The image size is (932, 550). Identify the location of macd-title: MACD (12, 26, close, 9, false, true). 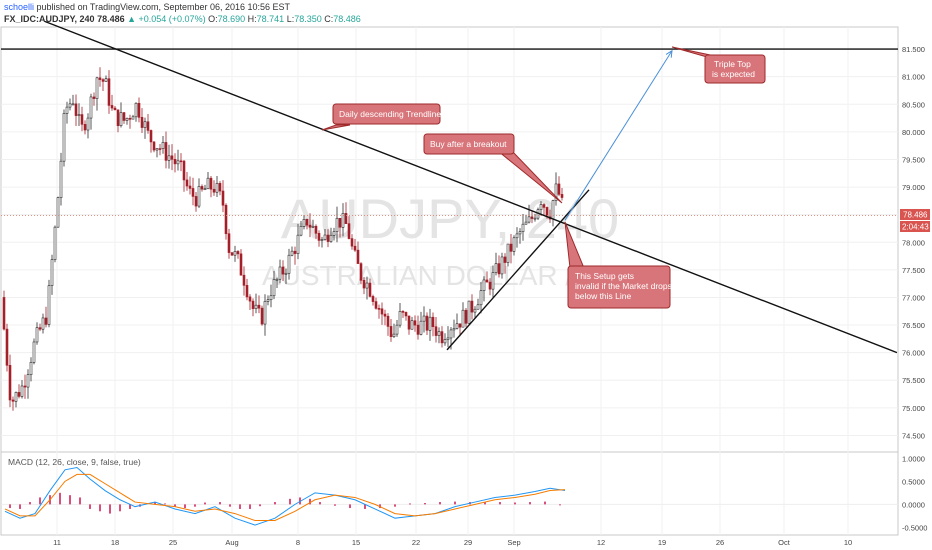
(74, 462).